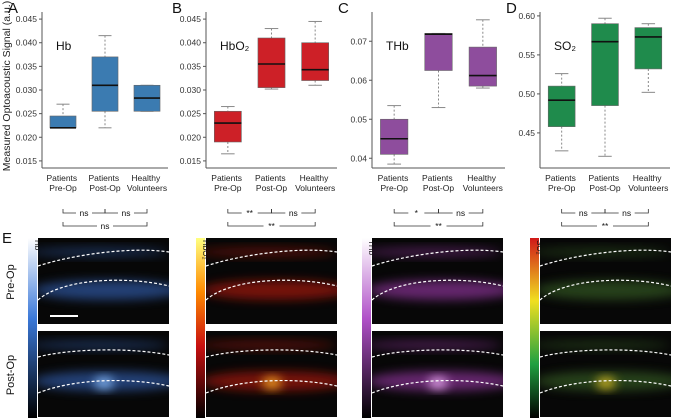  What do you see at coordinates (191, 114) in the screenshot?
I see `y-tick-label: 0.025` at bounding box center [191, 114].